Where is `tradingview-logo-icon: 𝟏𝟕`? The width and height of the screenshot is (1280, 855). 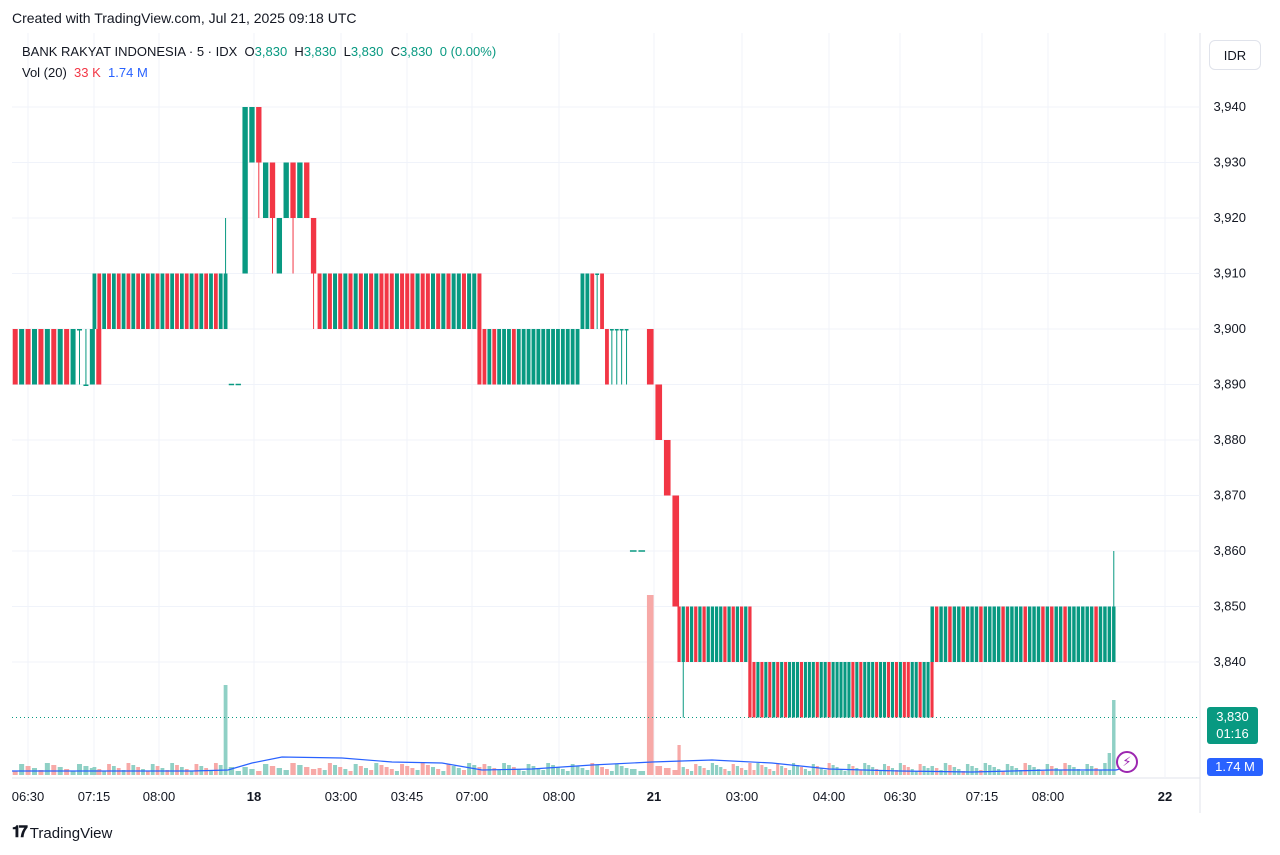 tradingview-logo-icon: 𝟏𝟕 is located at coordinates (20, 832).